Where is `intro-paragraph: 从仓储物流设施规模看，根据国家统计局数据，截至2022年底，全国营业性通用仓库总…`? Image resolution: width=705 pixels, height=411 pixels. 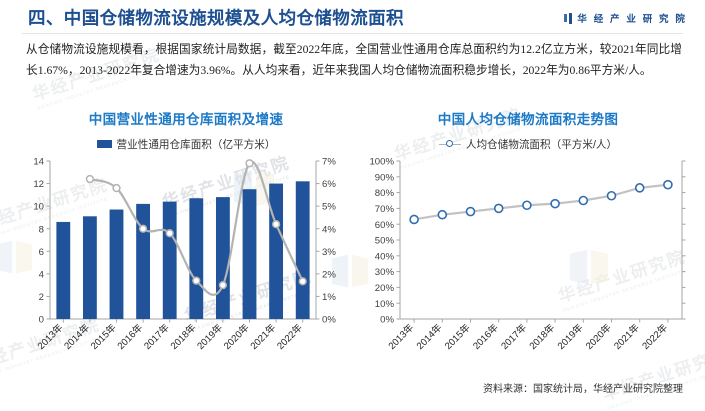
intro-paragraph: 从仓储物流设施规模看，根据国家统计局数据，截至2022年底，全国营业性通用仓库总… is located at coordinates (354, 60).